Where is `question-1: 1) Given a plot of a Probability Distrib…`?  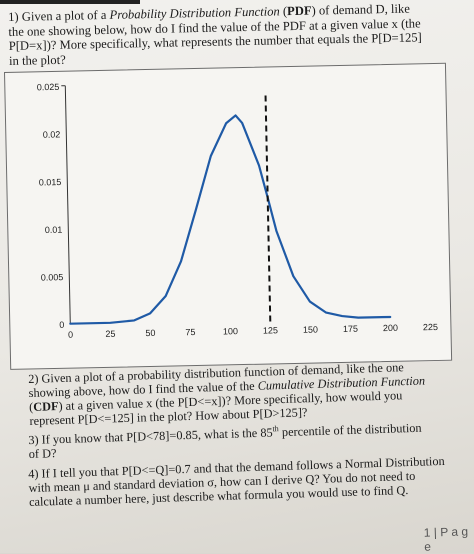 question-1: 1) Given a plot of a Probability Distrib… is located at coordinates (218, 34).